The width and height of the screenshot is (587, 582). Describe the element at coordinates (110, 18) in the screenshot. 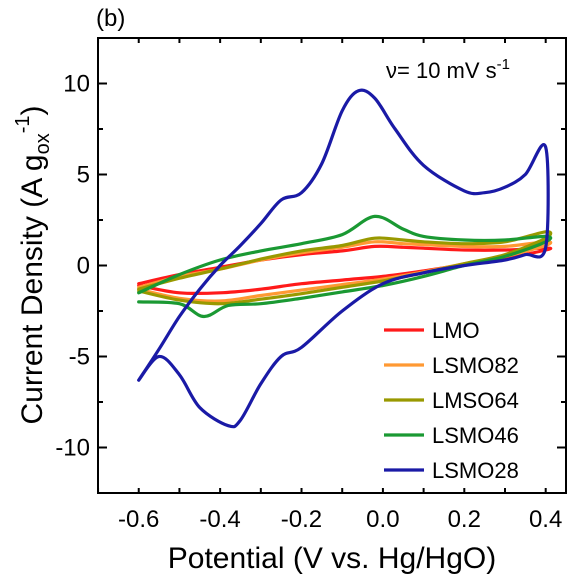

I see `panel-label: (b)` at that location.